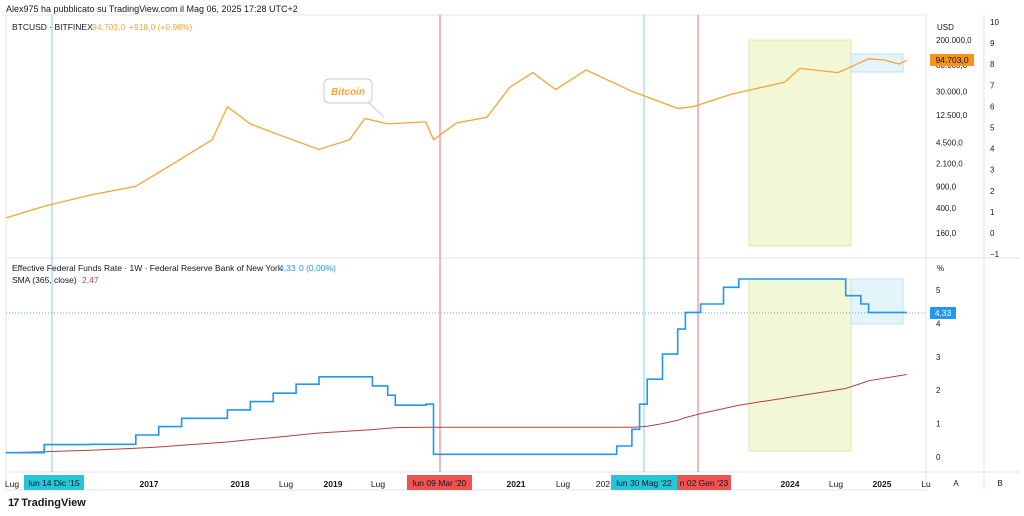  What do you see at coordinates (938, 357) in the screenshot?
I see `rate-axis-tick: 3` at bounding box center [938, 357].